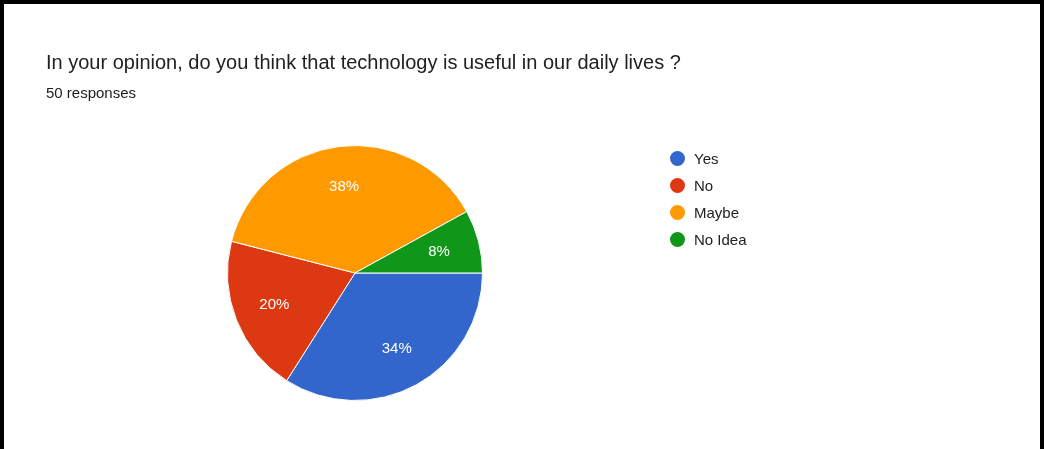  I want to click on legend-label: No Idea, so click(720, 239).